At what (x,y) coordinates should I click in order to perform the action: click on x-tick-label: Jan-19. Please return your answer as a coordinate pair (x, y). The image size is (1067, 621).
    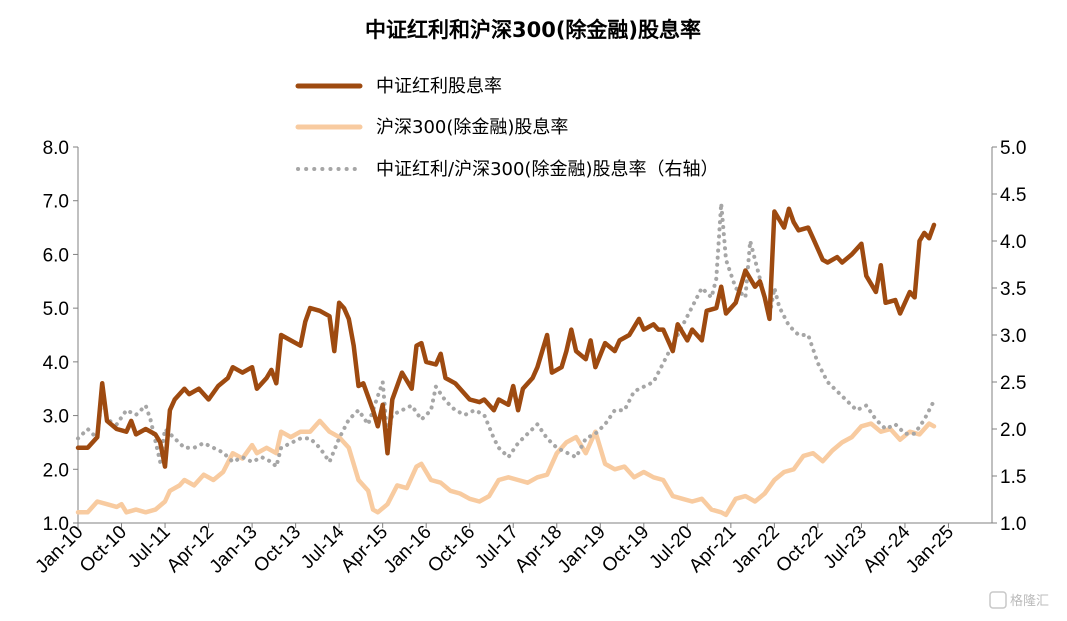
    Looking at the image, I should click on (582, 550).